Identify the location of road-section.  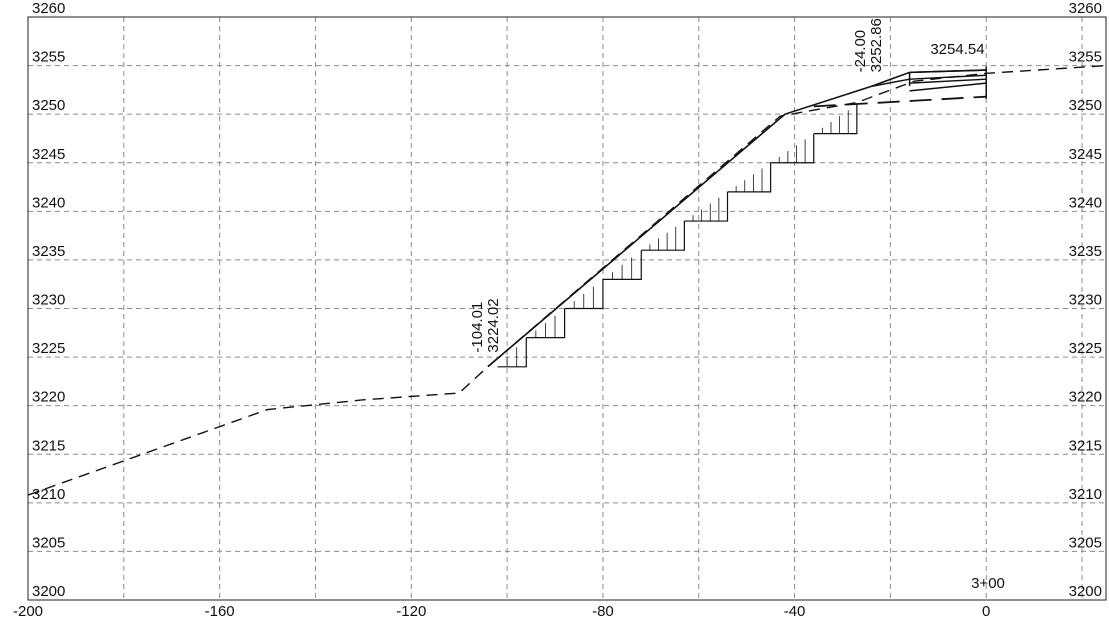
(900, 87).